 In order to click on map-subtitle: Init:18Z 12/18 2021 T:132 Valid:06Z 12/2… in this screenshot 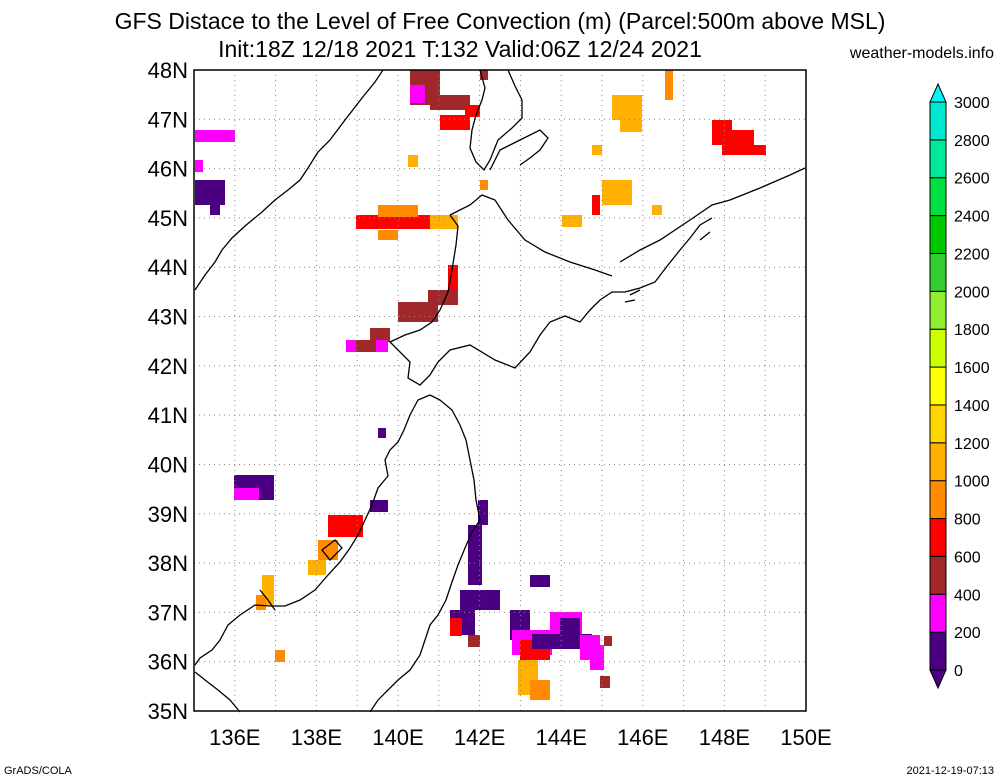, I will do `click(460, 49)`.